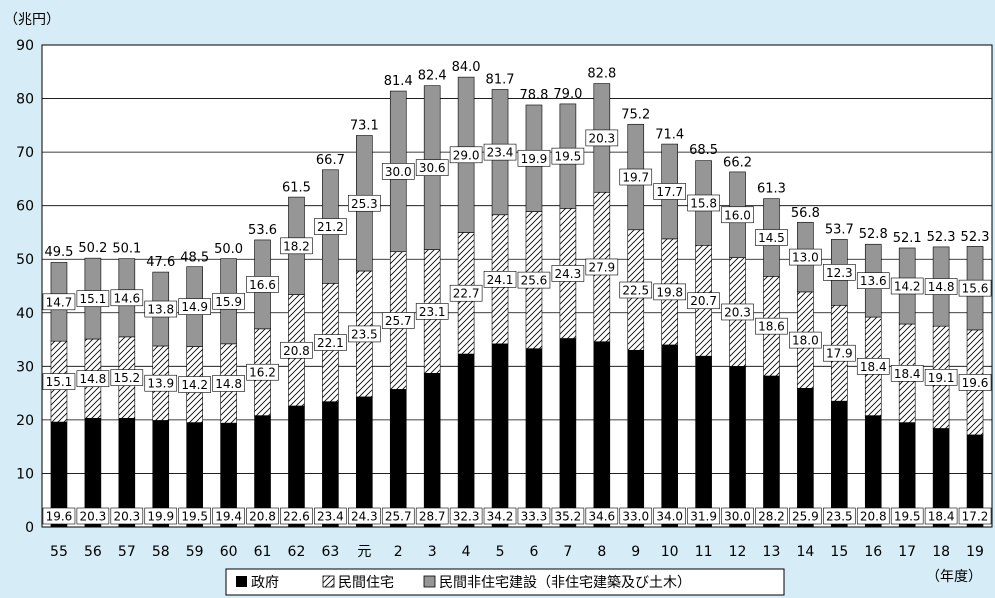 Image resolution: width=995 pixels, height=598 pixels. I want to click on label-housing: 24.3, so click(568, 274).